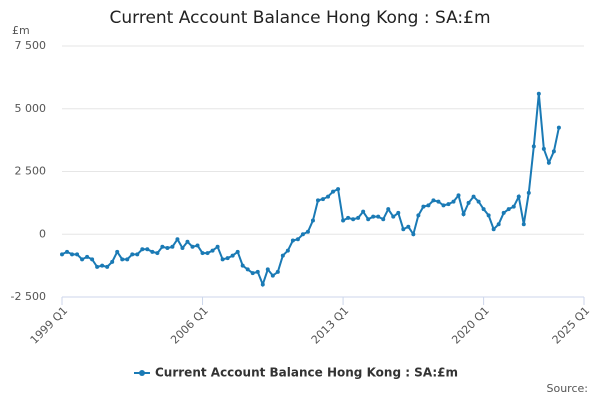 The width and height of the screenshot is (600, 400). I want to click on y-tick-label: -2 500, so click(28, 296).